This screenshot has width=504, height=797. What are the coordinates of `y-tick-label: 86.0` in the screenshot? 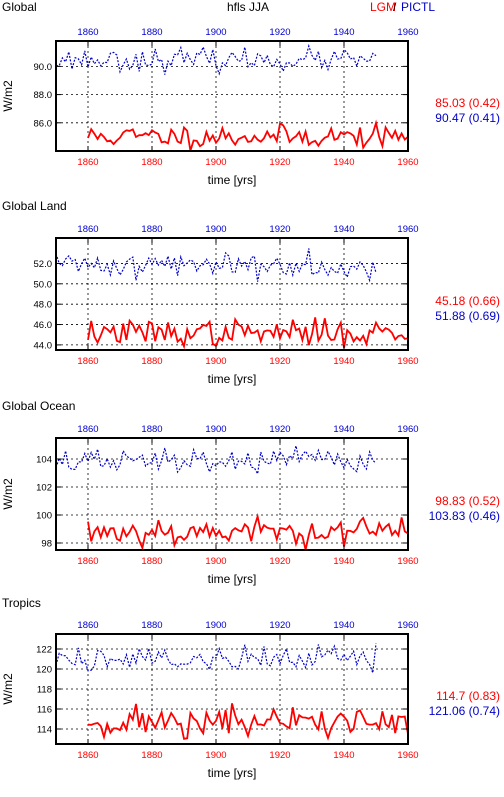 It's located at (43, 123).